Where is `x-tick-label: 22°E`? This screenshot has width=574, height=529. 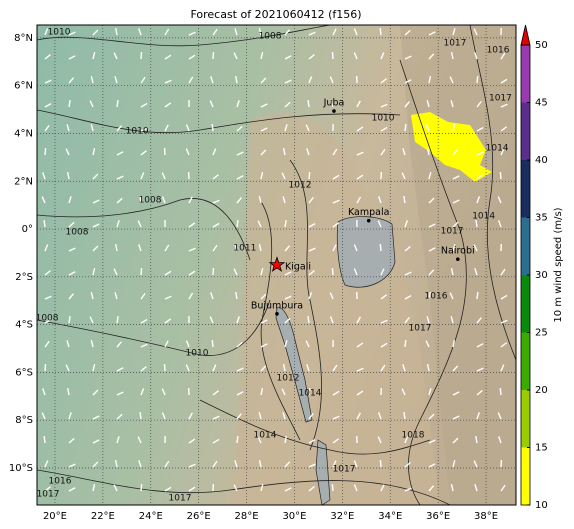 x-tick-label: 22°E is located at coordinates (103, 516).